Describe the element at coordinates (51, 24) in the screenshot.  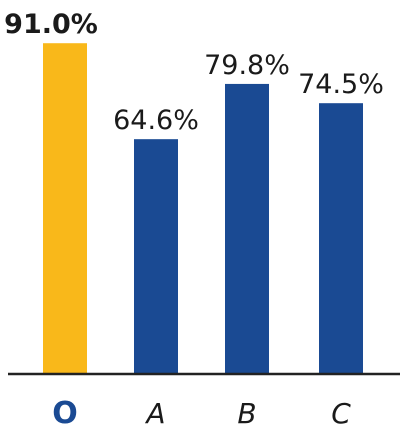
I see `value-label-o: 91.0%` at that location.